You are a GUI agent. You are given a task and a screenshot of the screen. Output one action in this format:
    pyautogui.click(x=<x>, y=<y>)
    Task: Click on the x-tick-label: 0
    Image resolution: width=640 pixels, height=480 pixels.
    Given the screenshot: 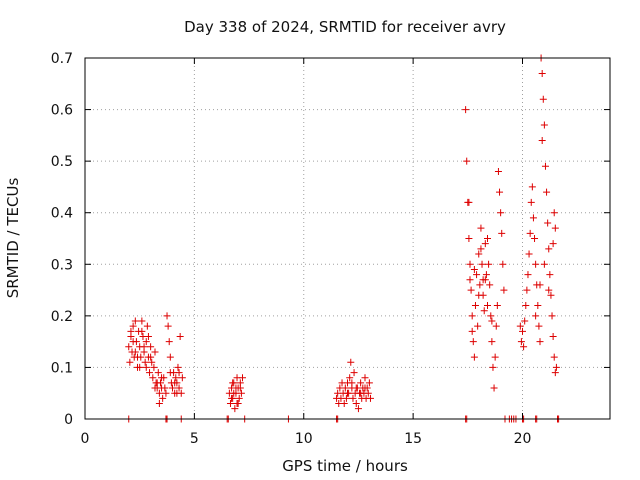 What is the action you would take?
    pyautogui.click(x=85, y=439)
    